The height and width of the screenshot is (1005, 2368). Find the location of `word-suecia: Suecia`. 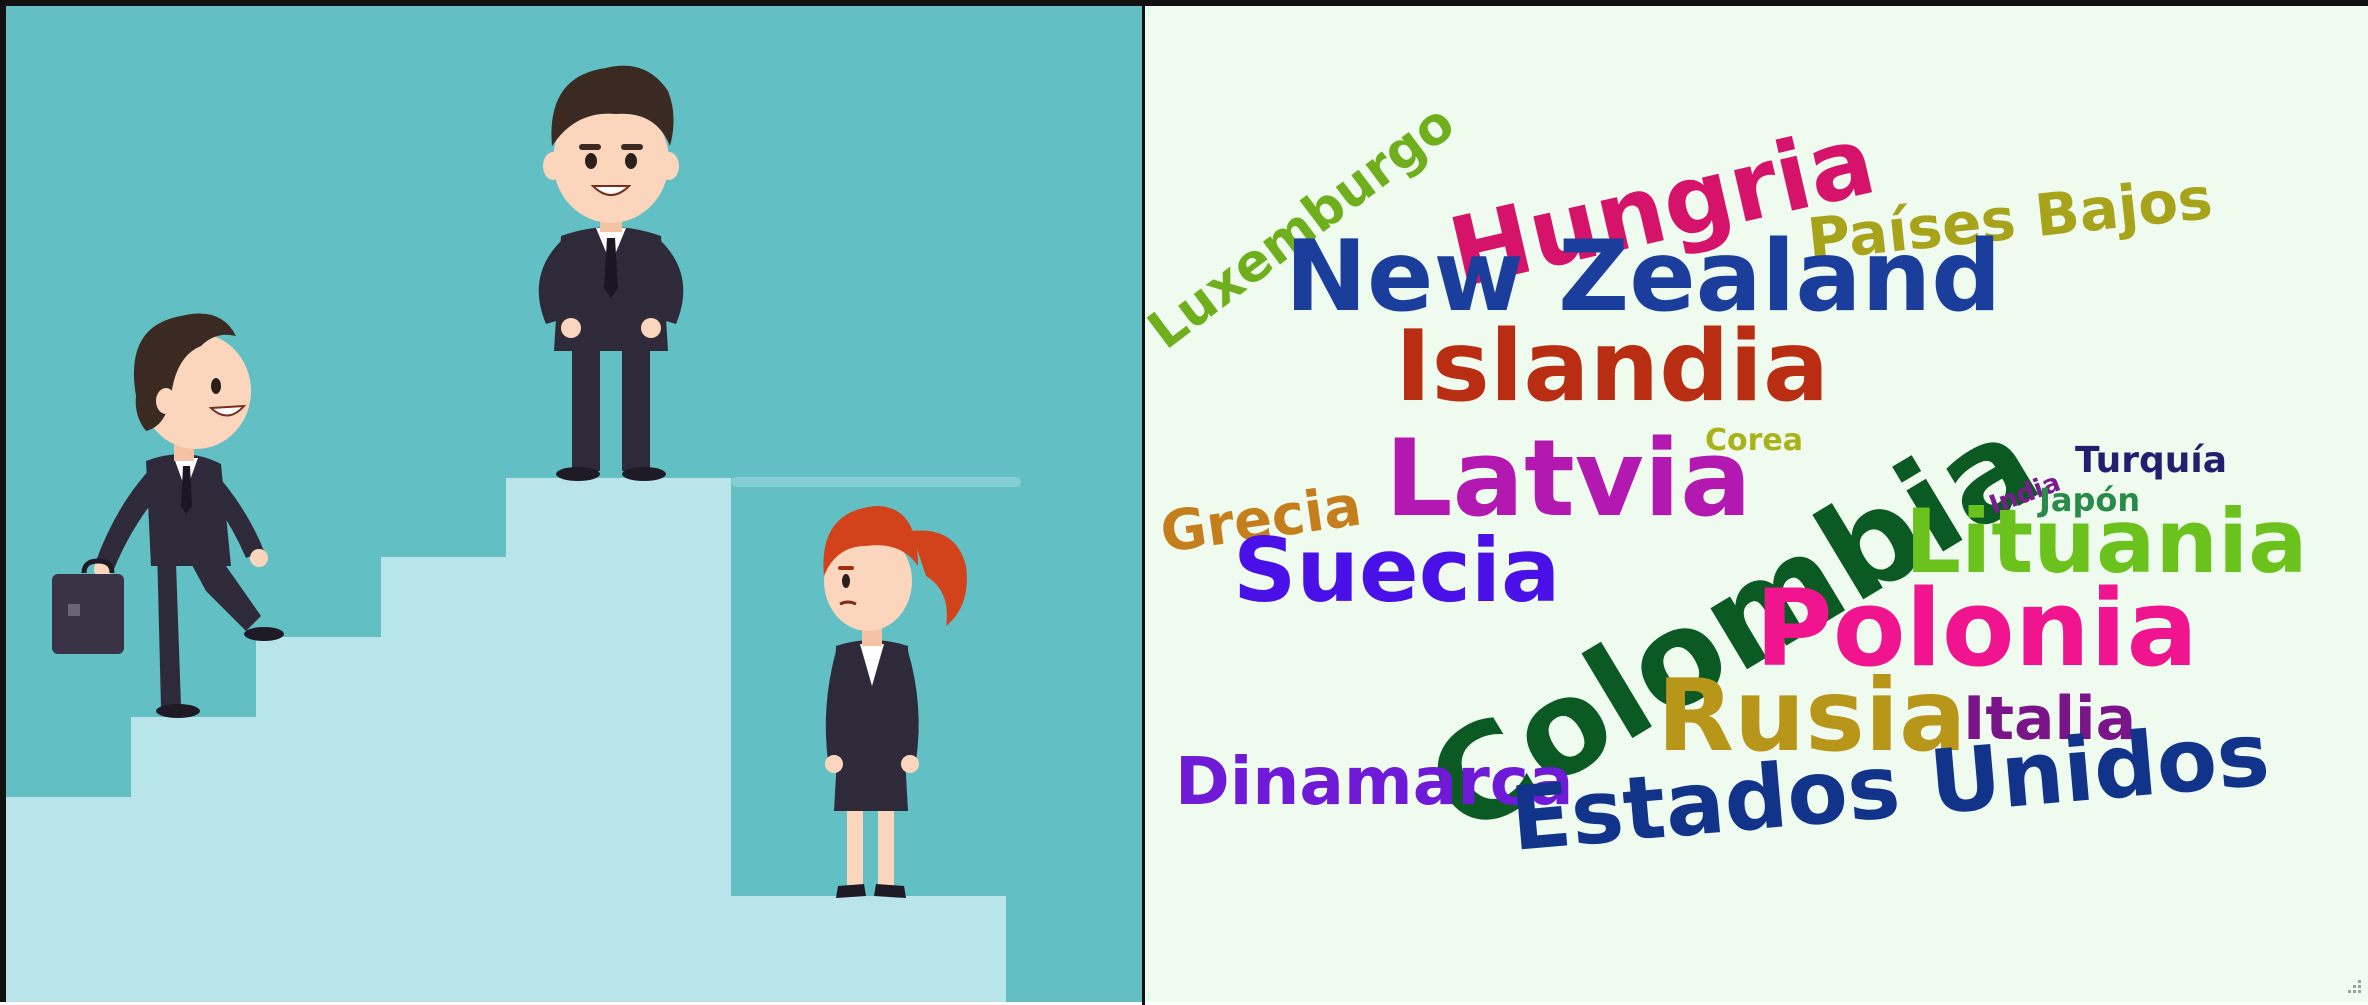

word-suecia: Suecia is located at coordinates (1397, 570).